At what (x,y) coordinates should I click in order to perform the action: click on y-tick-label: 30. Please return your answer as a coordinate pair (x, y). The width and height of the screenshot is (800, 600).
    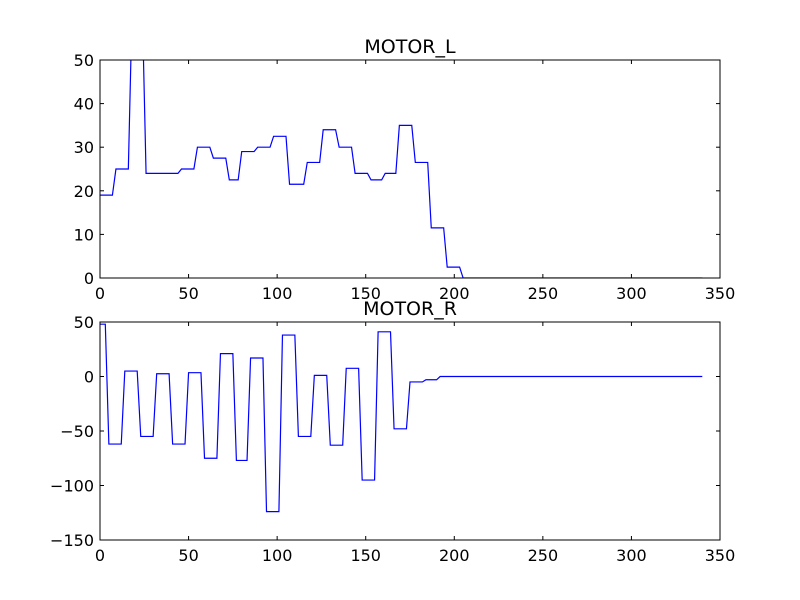
    Looking at the image, I should click on (84, 147).